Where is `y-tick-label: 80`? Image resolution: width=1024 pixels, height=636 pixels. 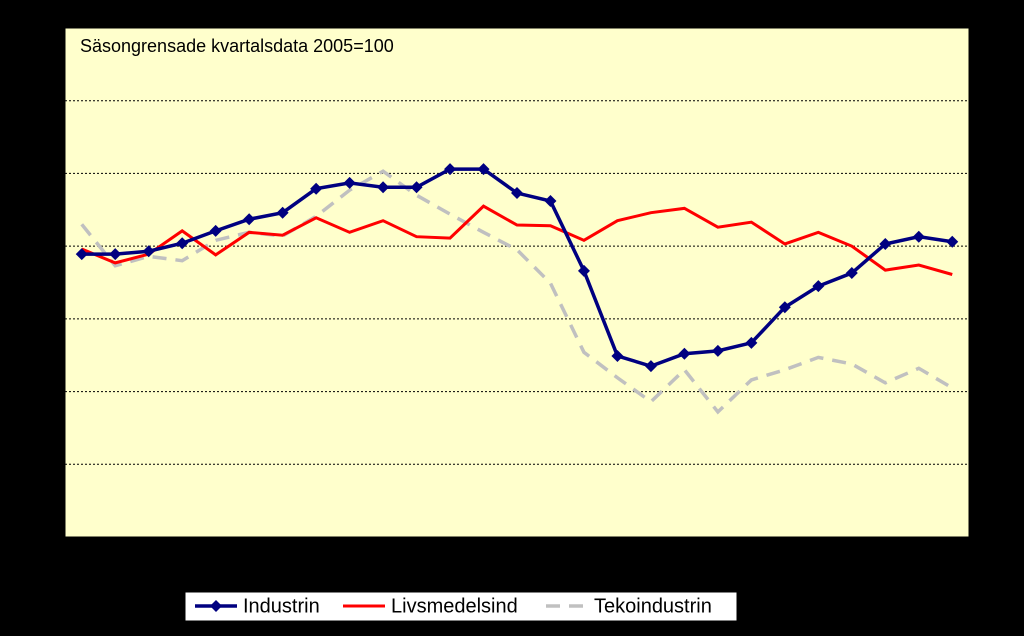 y-tick-label: 80 is located at coordinates (47, 390).